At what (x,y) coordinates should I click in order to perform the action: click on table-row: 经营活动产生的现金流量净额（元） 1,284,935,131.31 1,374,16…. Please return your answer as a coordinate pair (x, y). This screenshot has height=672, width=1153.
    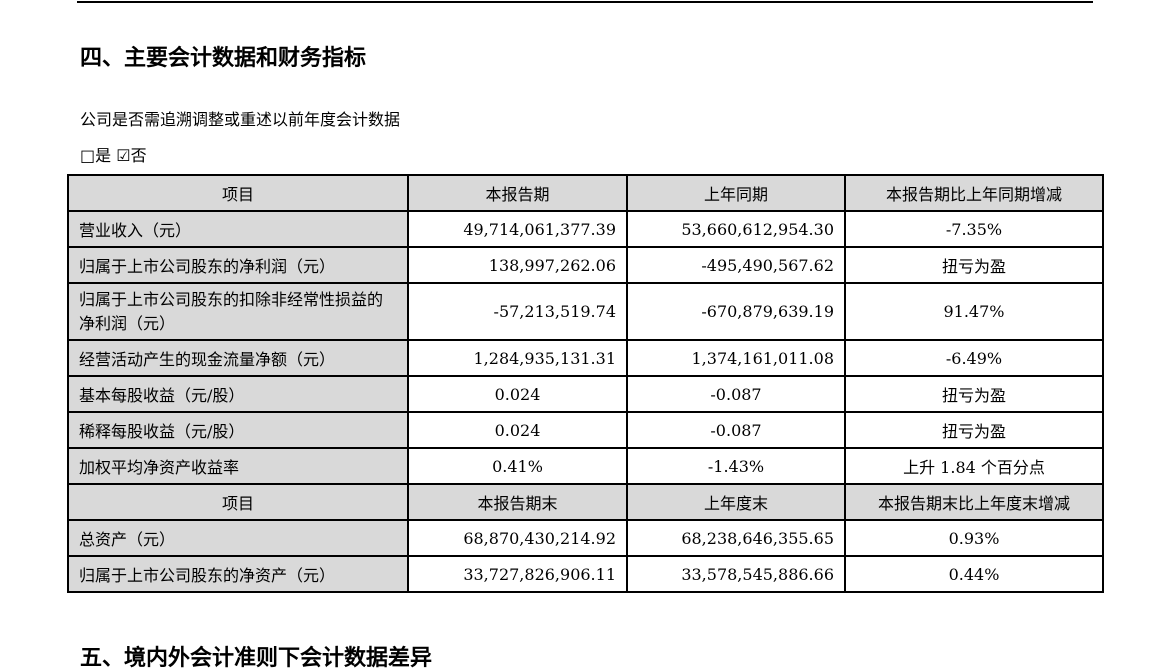
    Looking at the image, I should click on (585, 358).